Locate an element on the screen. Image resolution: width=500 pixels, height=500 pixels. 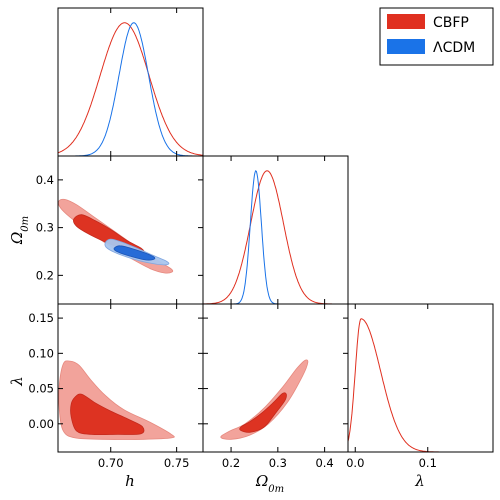
legend-swatch-lcdm is located at coordinates (406, 46).